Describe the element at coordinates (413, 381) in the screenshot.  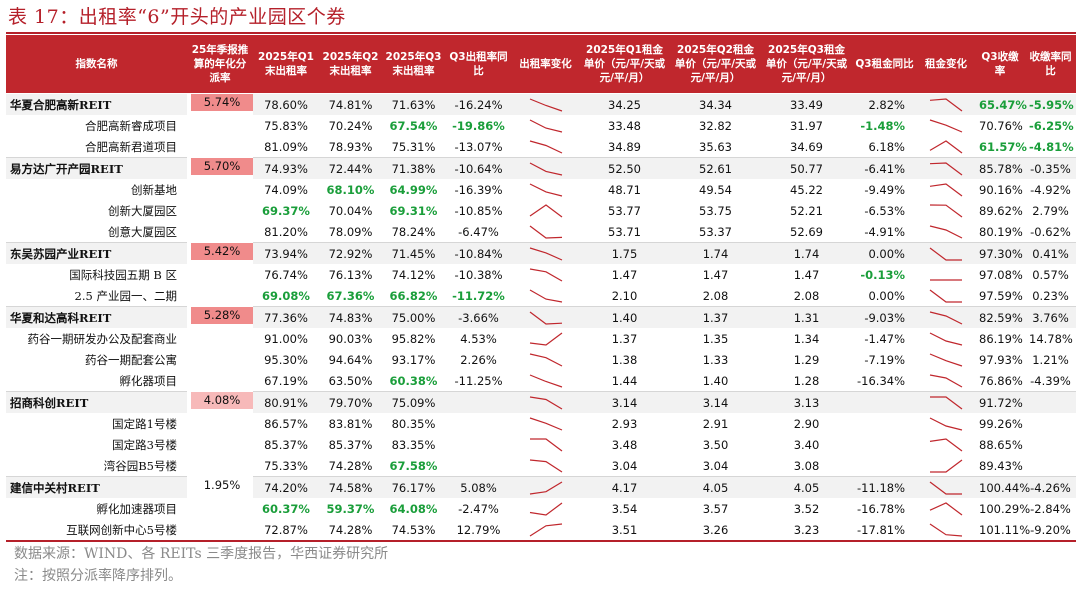
I see `q3-occupancy: 60.38%` at that location.